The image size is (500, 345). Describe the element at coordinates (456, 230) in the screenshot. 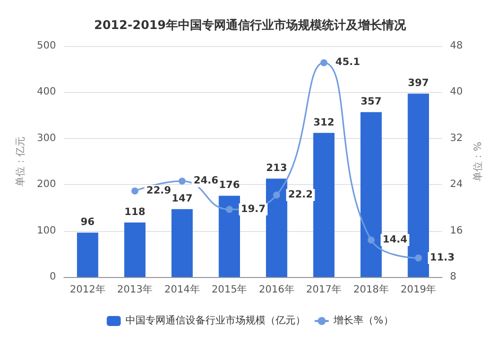

I see `y2-tick-label: 16` at that location.